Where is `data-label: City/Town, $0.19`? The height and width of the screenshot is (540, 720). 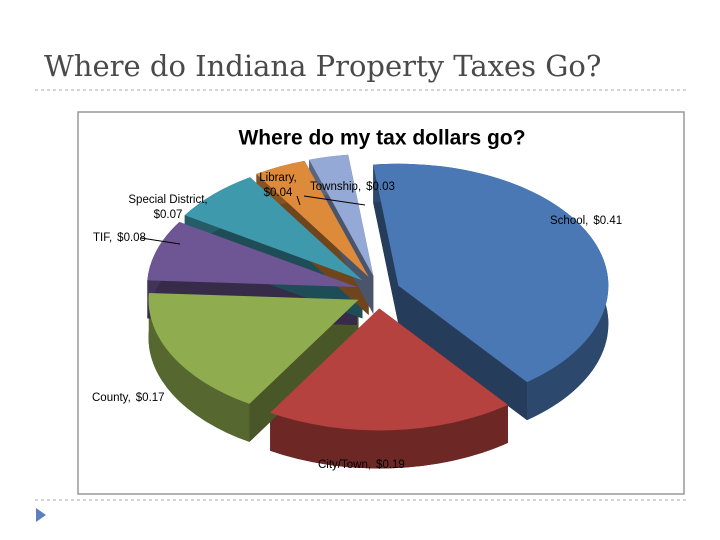
data-label: City/Town, $0.19 is located at coordinates (361, 465).